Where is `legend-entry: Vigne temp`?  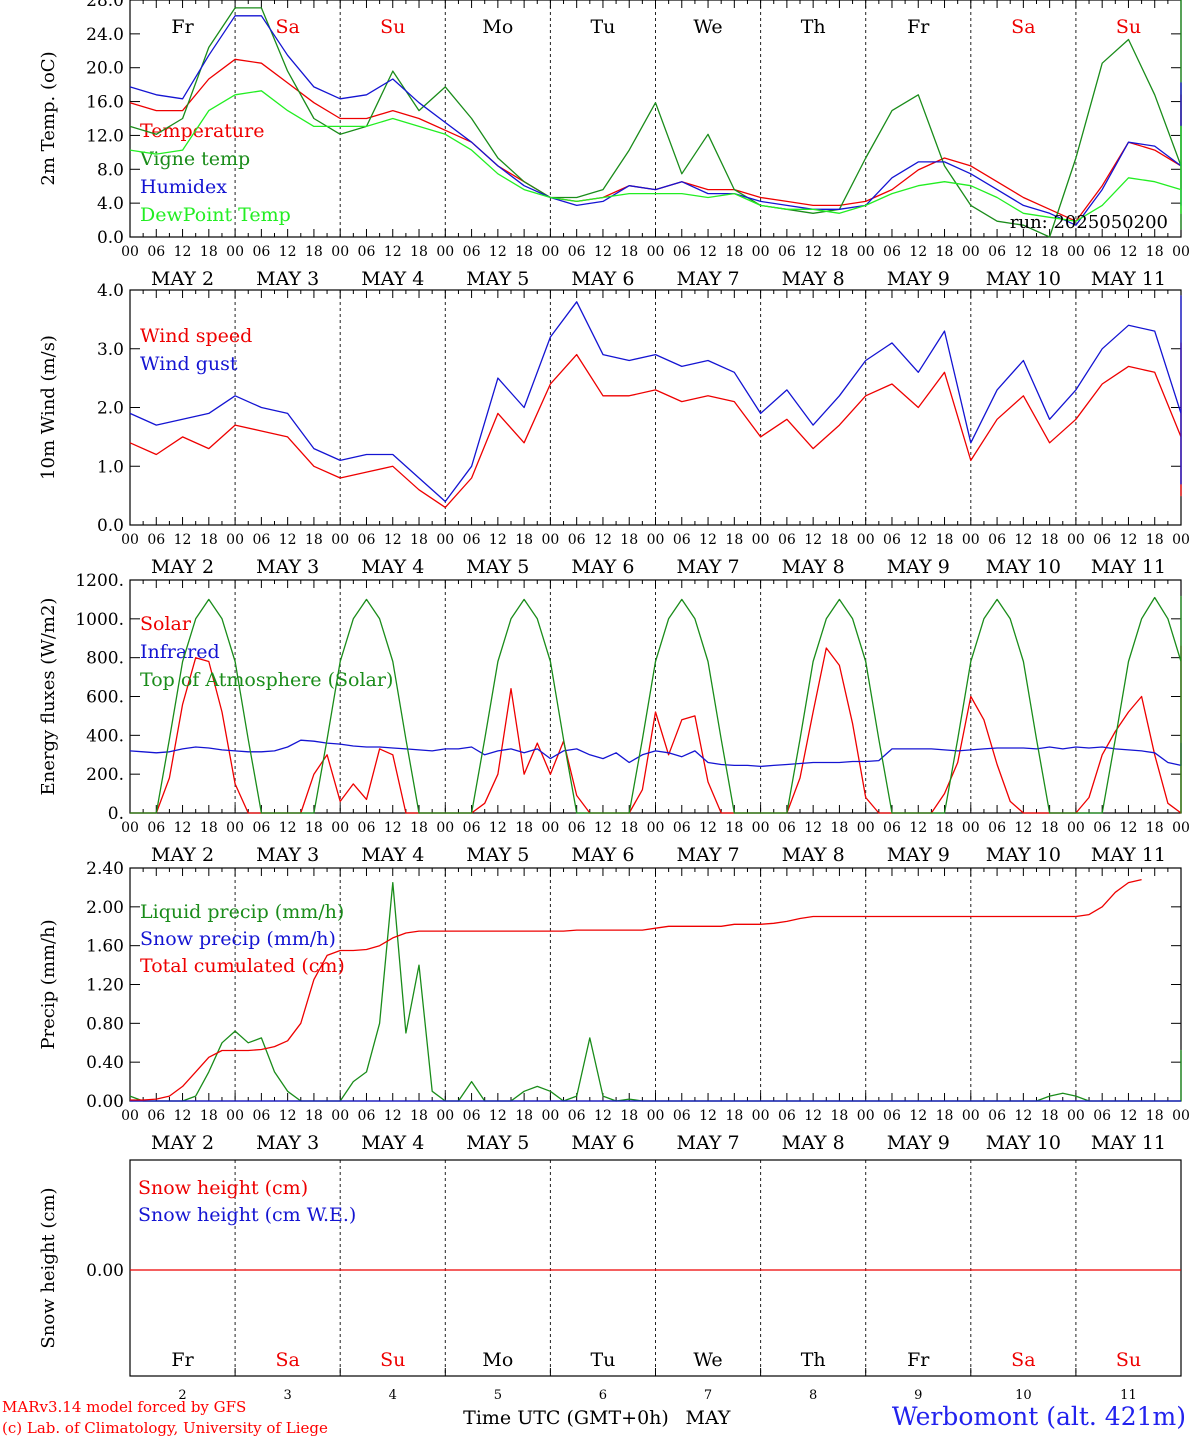 legend-entry: Vigne temp is located at coordinates (194, 159).